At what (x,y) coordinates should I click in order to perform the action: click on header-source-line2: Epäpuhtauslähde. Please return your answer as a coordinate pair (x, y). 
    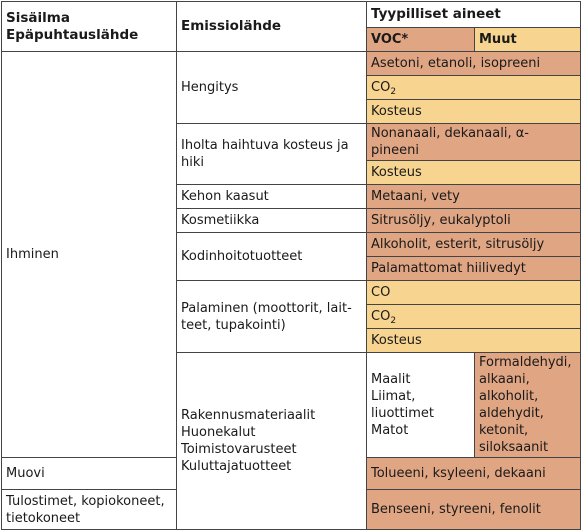
    Looking at the image, I should click on (72, 34).